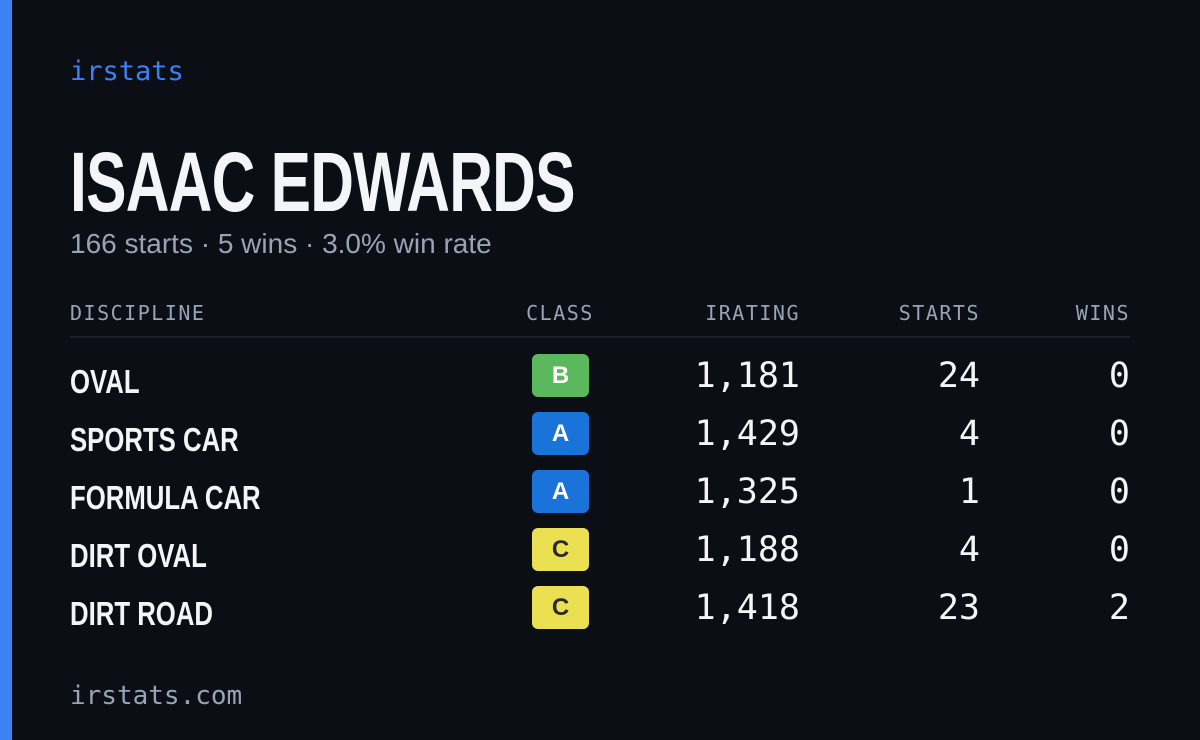  I want to click on class-badge: B, so click(560, 375).